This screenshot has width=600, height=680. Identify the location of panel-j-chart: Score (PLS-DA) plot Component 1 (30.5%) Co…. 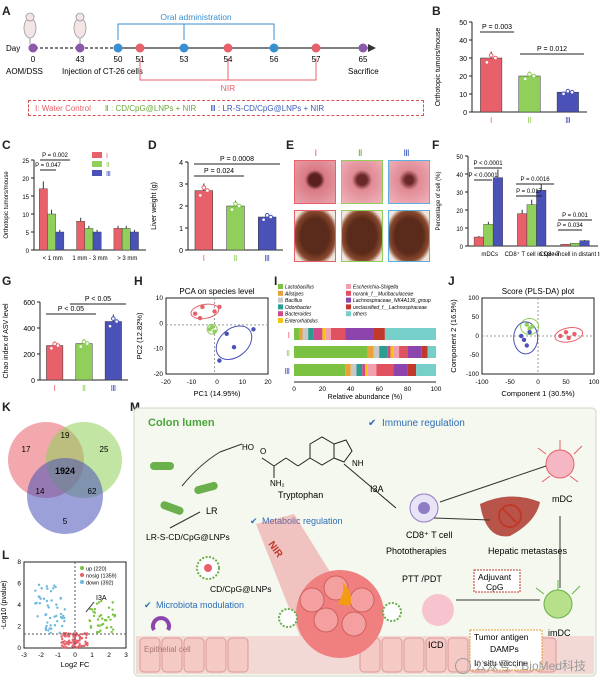
(524, 342).